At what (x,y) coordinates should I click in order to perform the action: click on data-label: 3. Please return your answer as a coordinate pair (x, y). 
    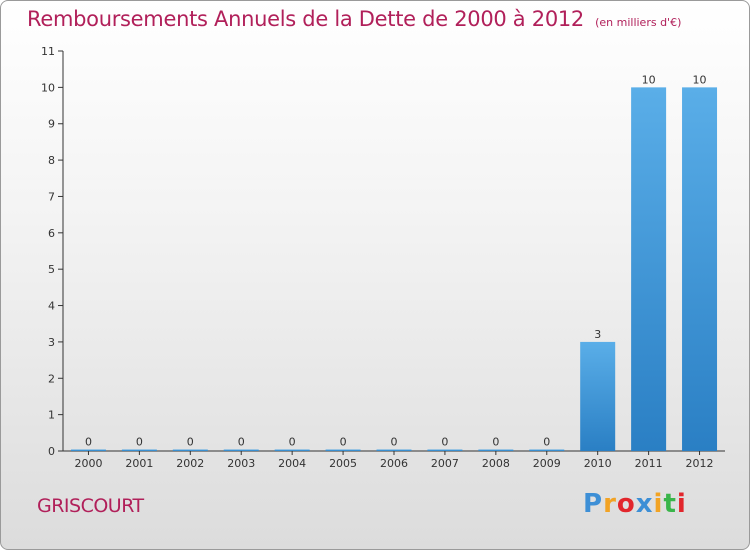
    Looking at the image, I should click on (597, 334).